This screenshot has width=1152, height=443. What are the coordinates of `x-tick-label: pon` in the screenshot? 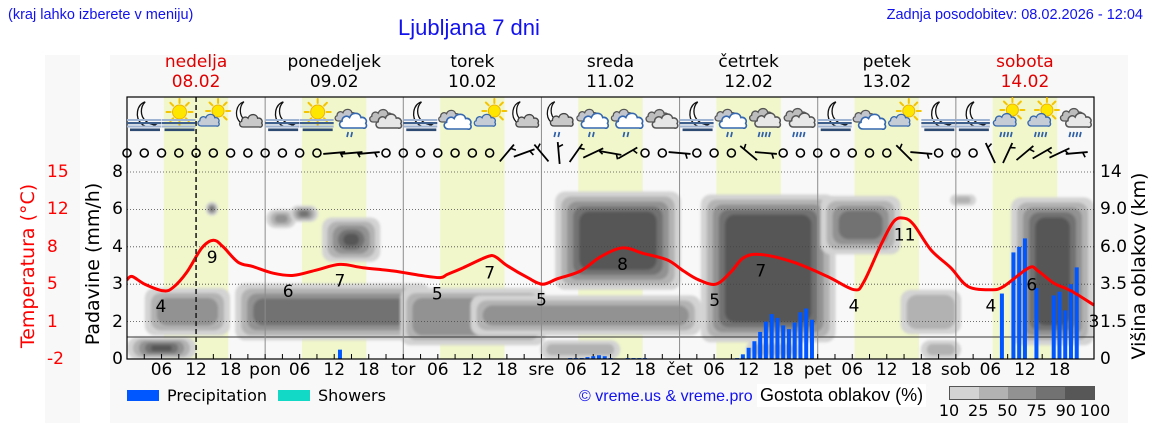 It's located at (265, 370).